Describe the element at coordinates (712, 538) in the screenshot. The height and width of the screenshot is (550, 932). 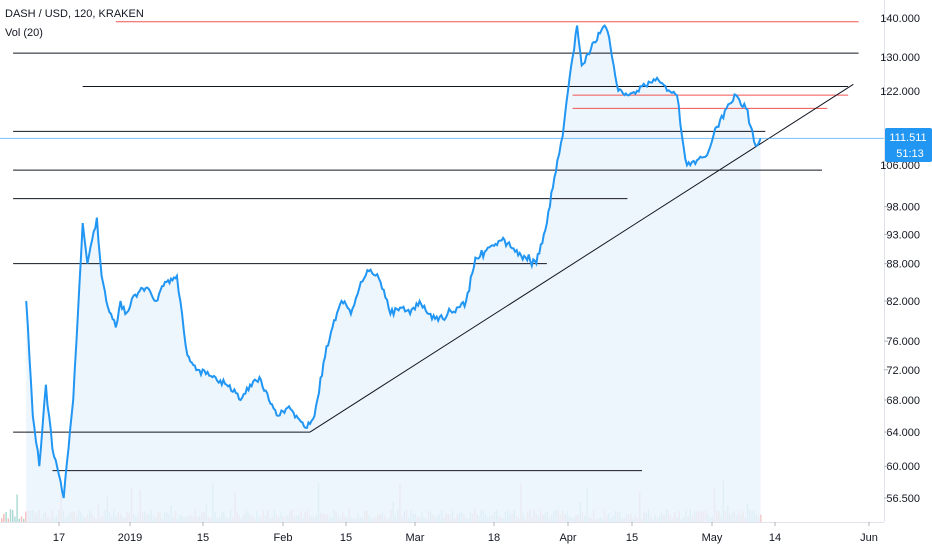
I see `time-axis-tick: May` at that location.